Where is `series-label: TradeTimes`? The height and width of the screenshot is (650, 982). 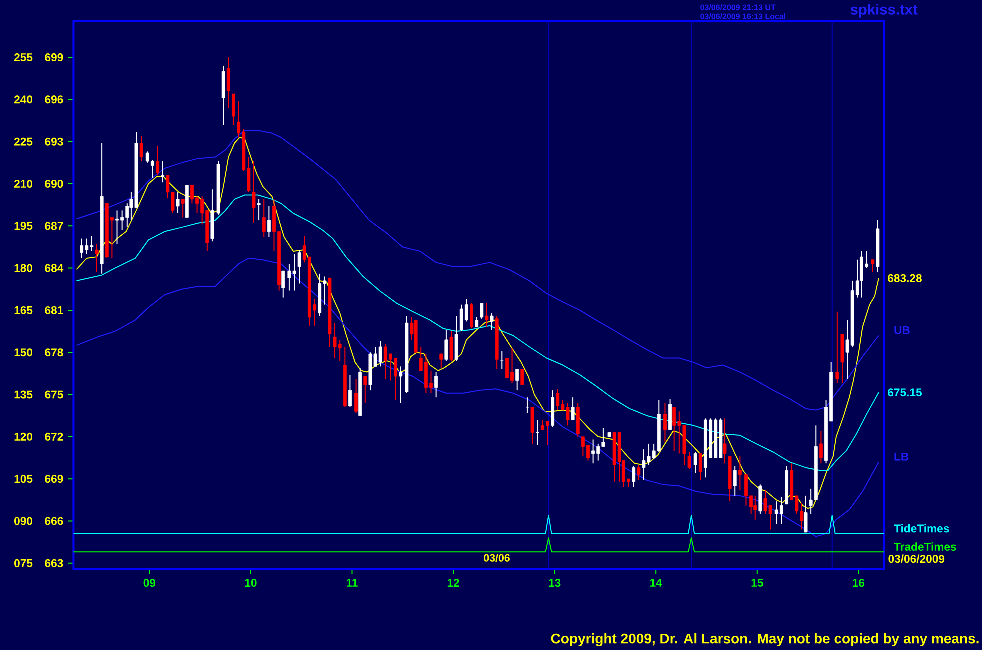 series-label: TradeTimes is located at coordinates (925, 546).